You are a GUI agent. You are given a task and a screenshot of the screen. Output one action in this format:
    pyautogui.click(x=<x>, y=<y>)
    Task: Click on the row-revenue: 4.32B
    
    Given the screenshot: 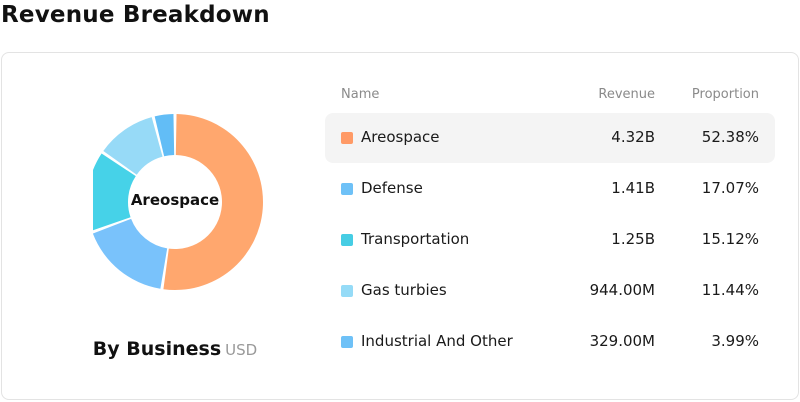 What is the action you would take?
    pyautogui.click(x=633, y=137)
    